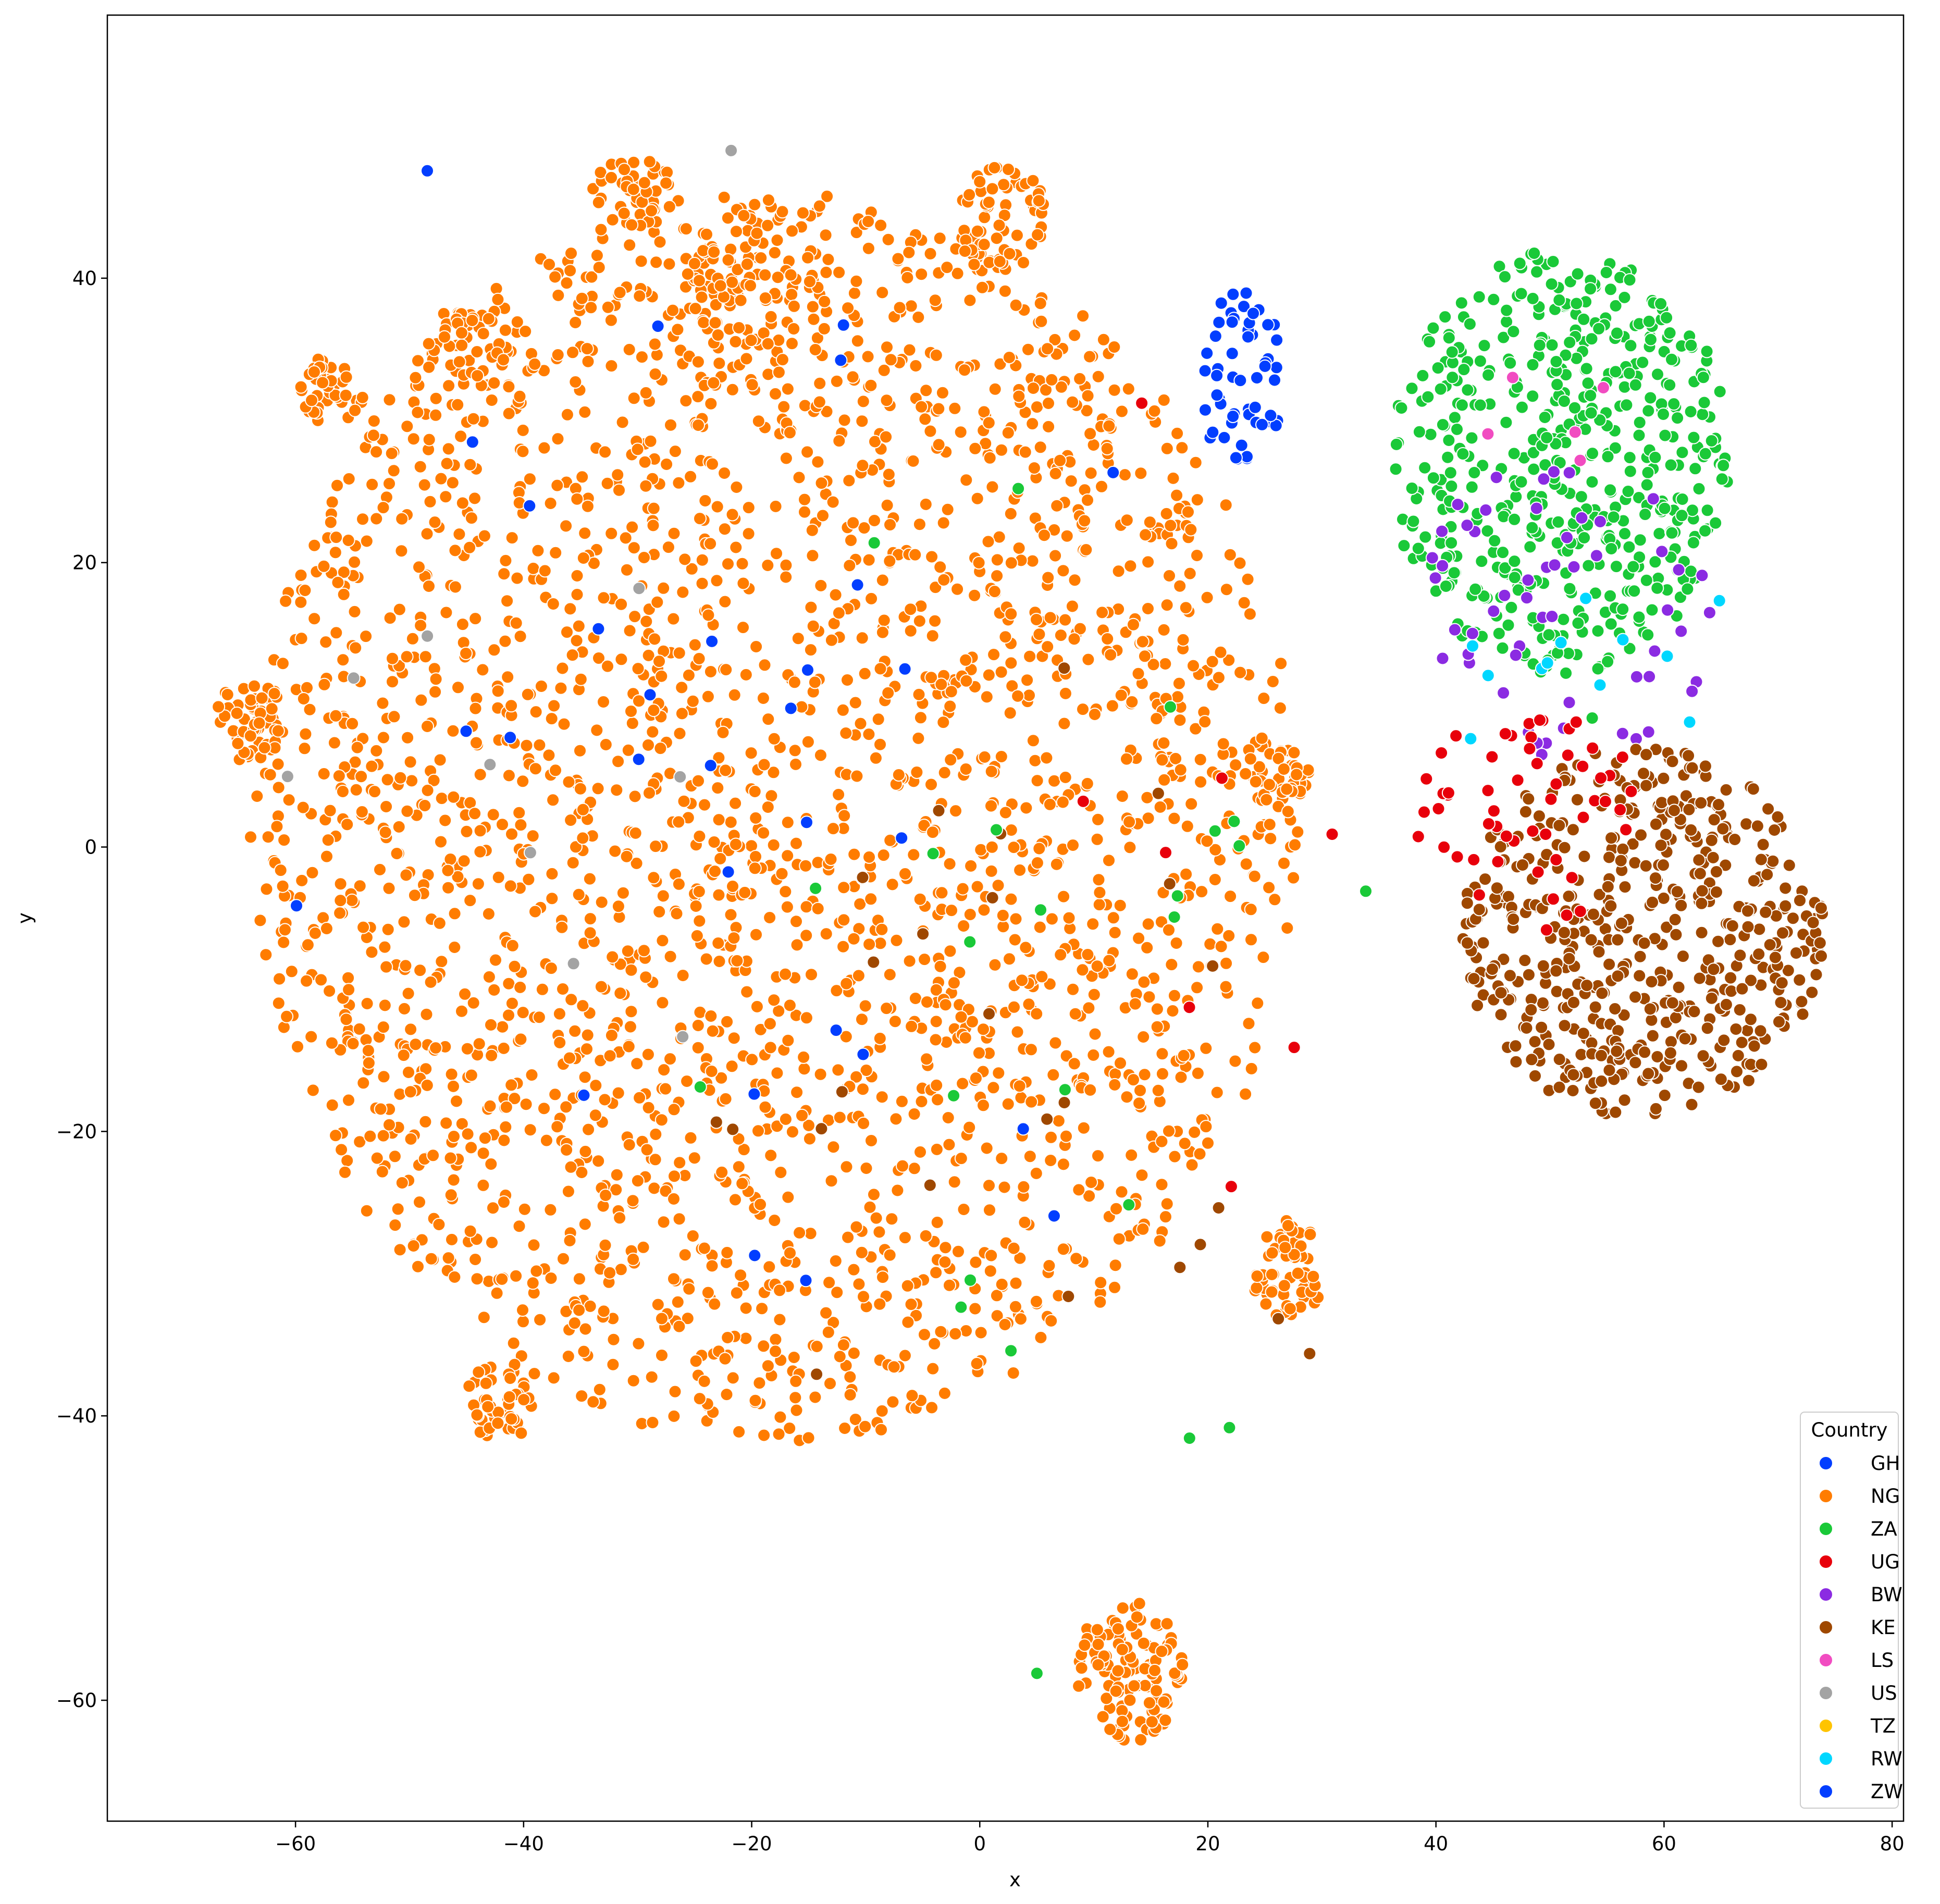 The image size is (1940, 1904). Describe the element at coordinates (1850, 1430) in the screenshot. I see `legend-title: Country` at that location.